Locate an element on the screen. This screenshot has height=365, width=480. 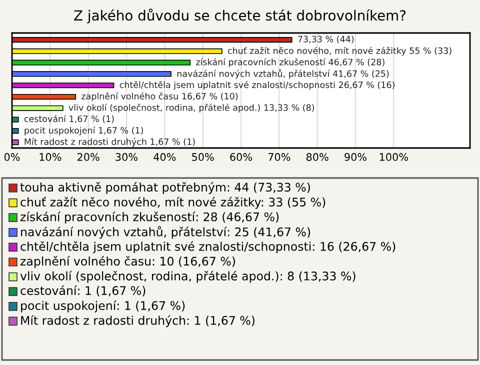
data-label: cestování 1,67 % (1) is located at coordinates (69, 119).